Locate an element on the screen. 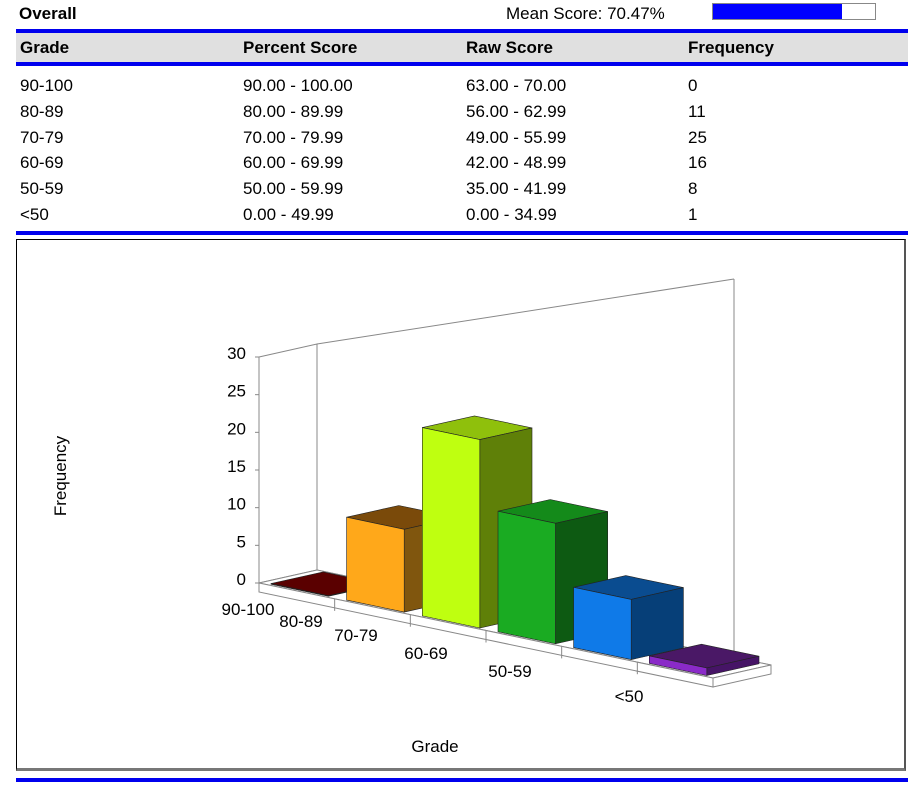  chart-floor-right-edge is located at coordinates (742, 676).